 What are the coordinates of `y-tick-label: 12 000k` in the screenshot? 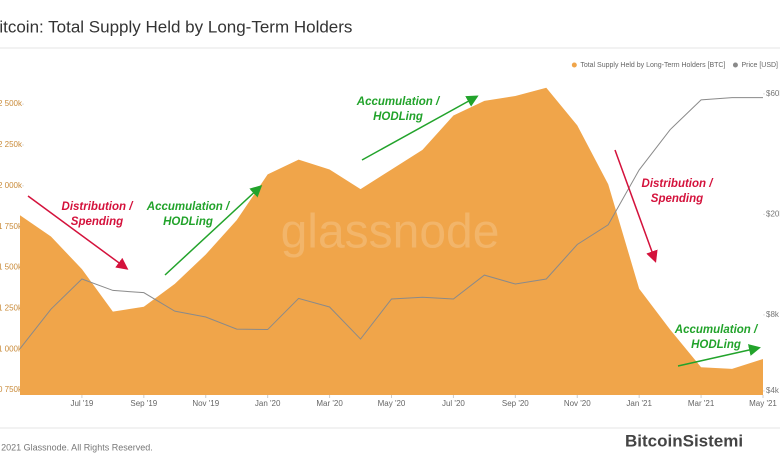 It's located at (11, 185).